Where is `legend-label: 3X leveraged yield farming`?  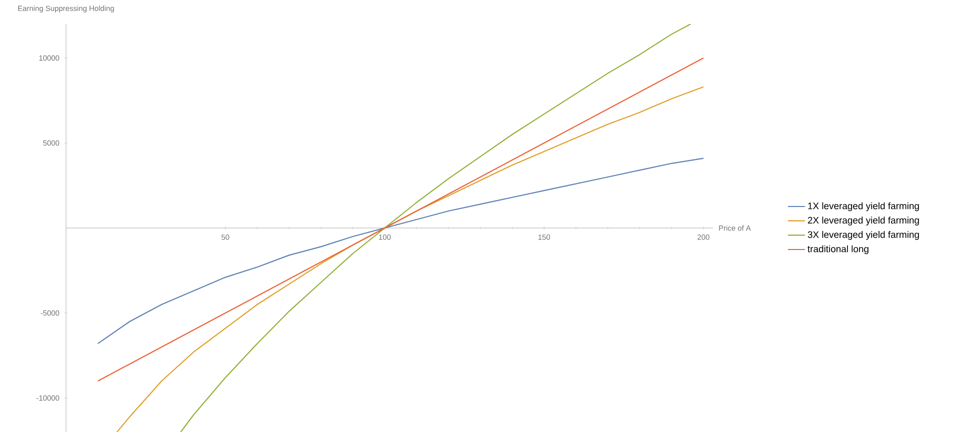 legend-label: 3X leveraged yield farming is located at coordinates (863, 235).